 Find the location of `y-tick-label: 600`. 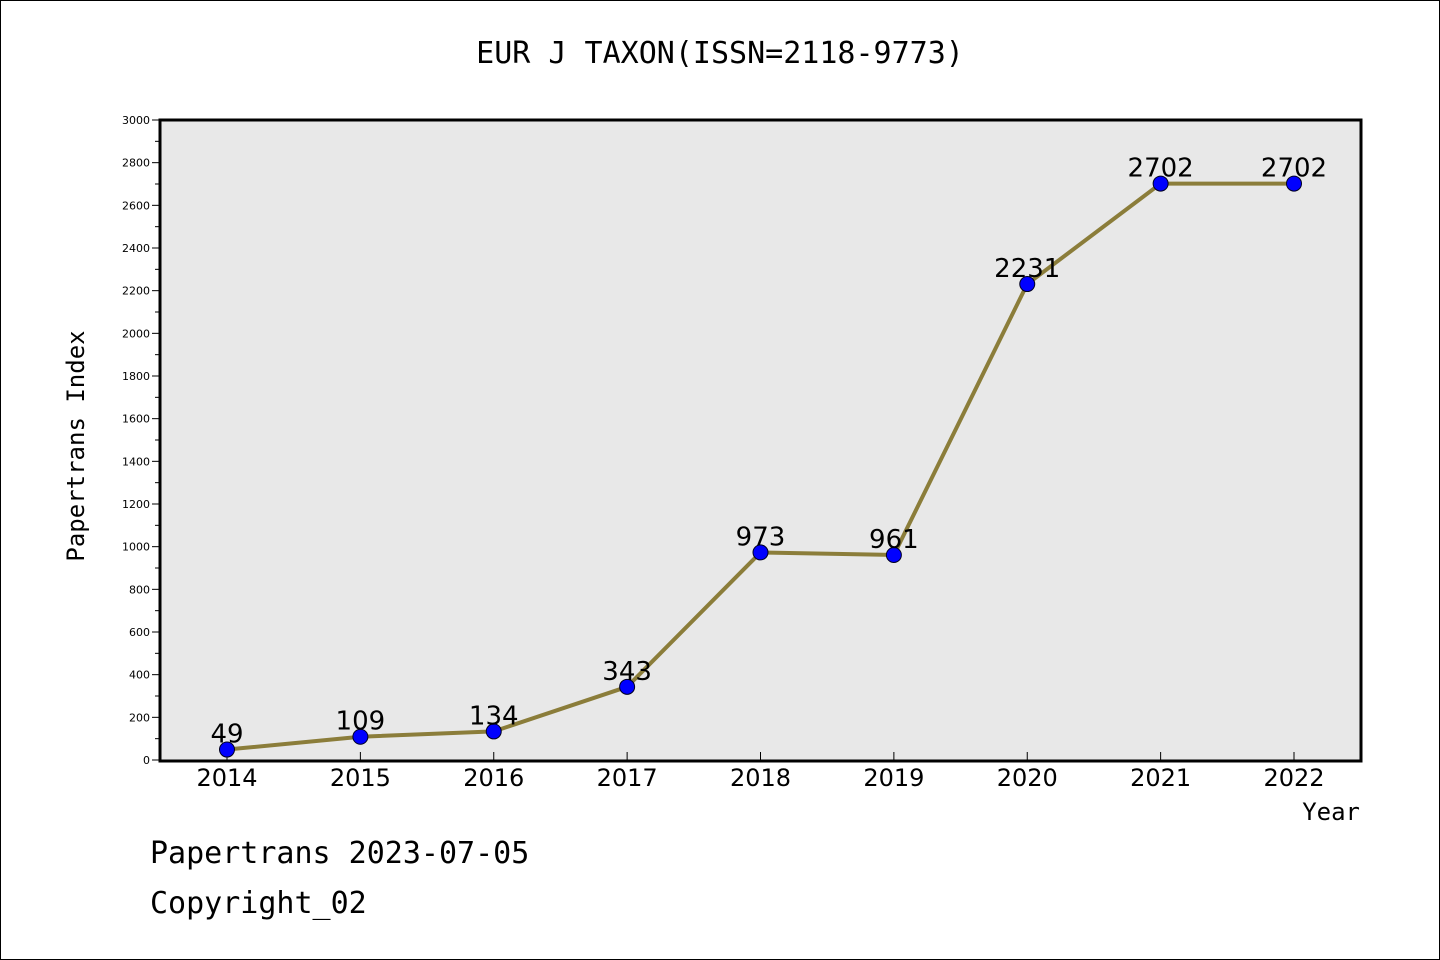

y-tick-label: 600 is located at coordinates (139, 632).